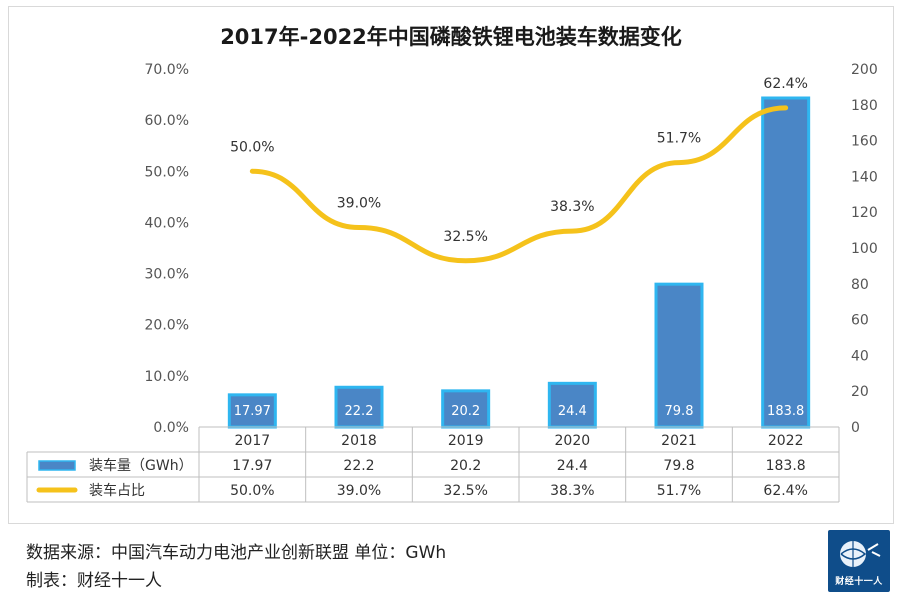 The height and width of the screenshot is (596, 900). What do you see at coordinates (167, 121) in the screenshot?
I see `left-axis-tick-label: 60.0%` at bounding box center [167, 121].